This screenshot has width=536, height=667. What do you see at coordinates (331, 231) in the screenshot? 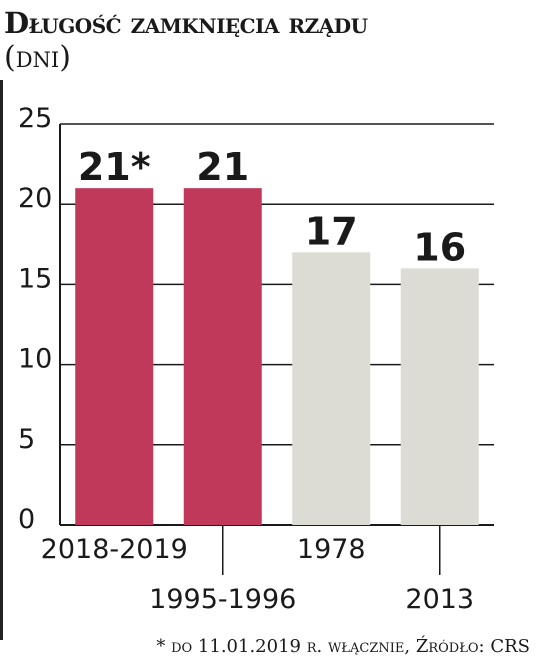
I see `data-label-1978: 17` at bounding box center [331, 231].